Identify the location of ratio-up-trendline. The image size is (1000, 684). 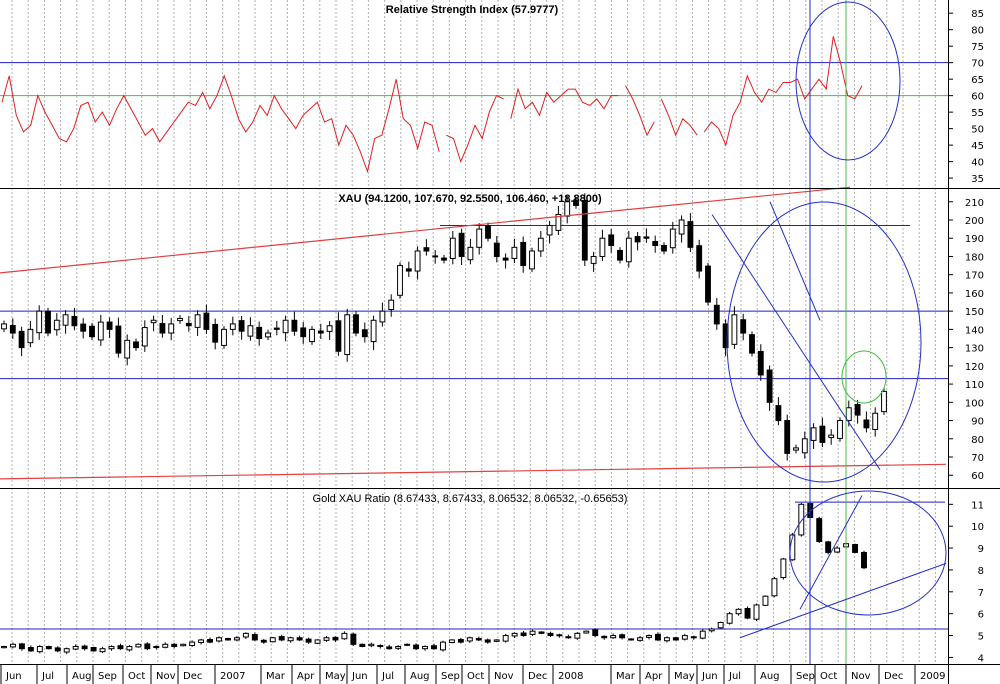
(843, 600).